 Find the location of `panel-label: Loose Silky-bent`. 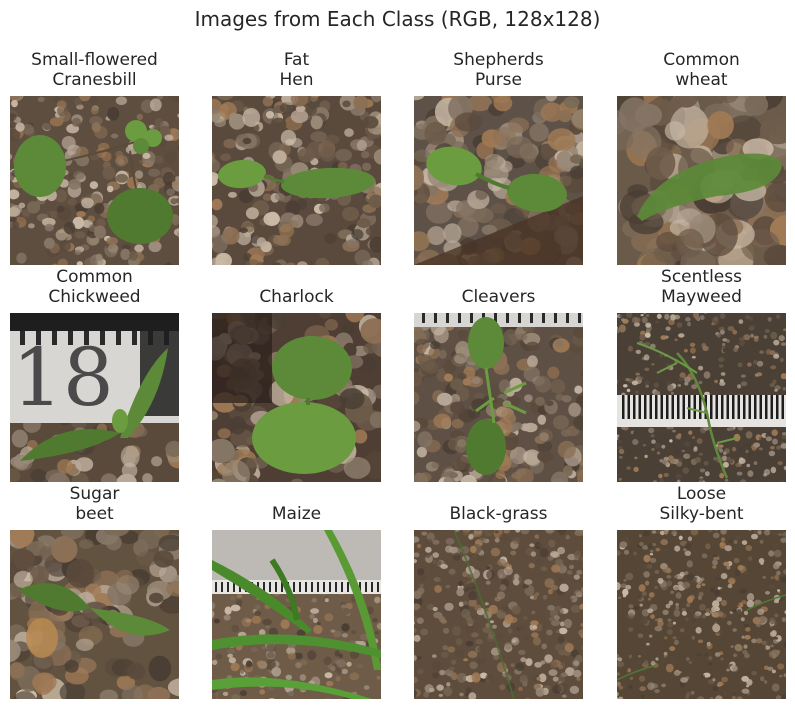

panel-label: Loose Silky-bent is located at coordinates (696, 504).